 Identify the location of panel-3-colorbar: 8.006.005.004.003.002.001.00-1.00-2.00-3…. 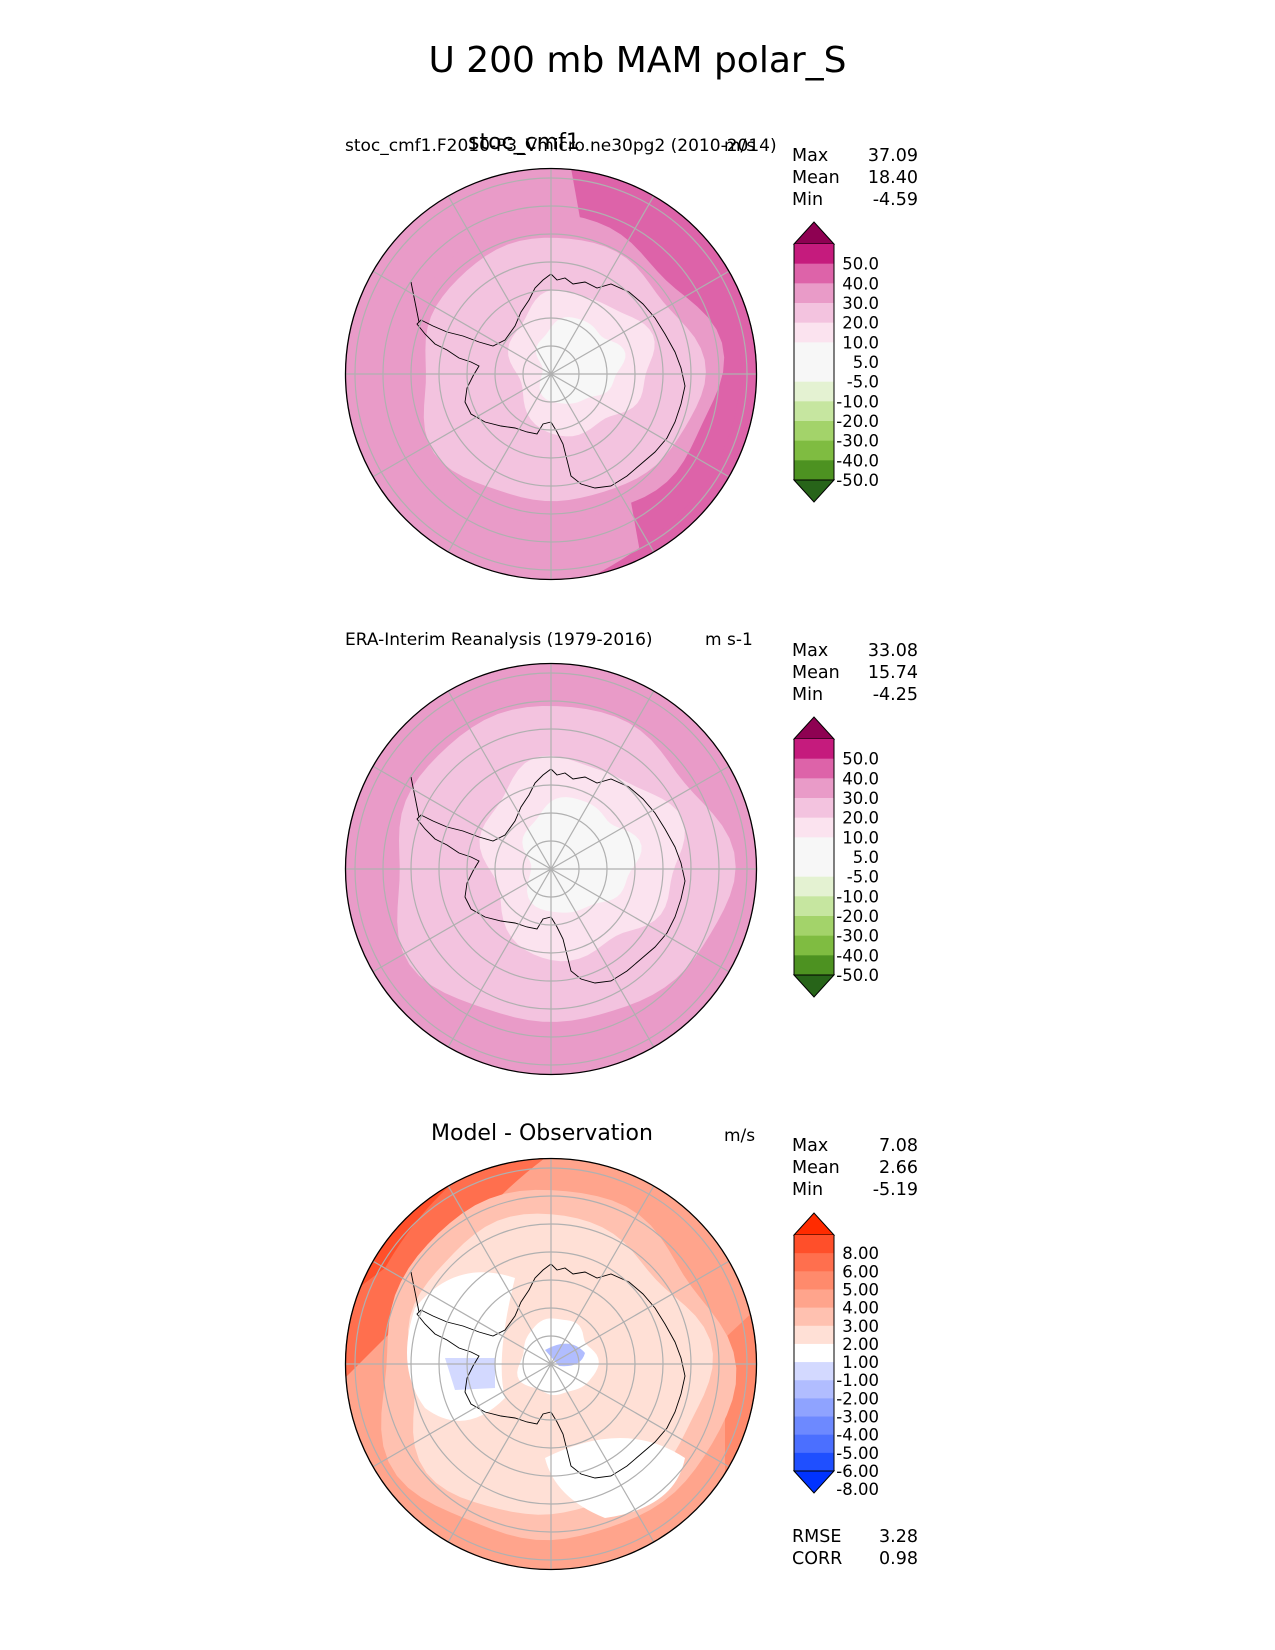
(835, 1355).